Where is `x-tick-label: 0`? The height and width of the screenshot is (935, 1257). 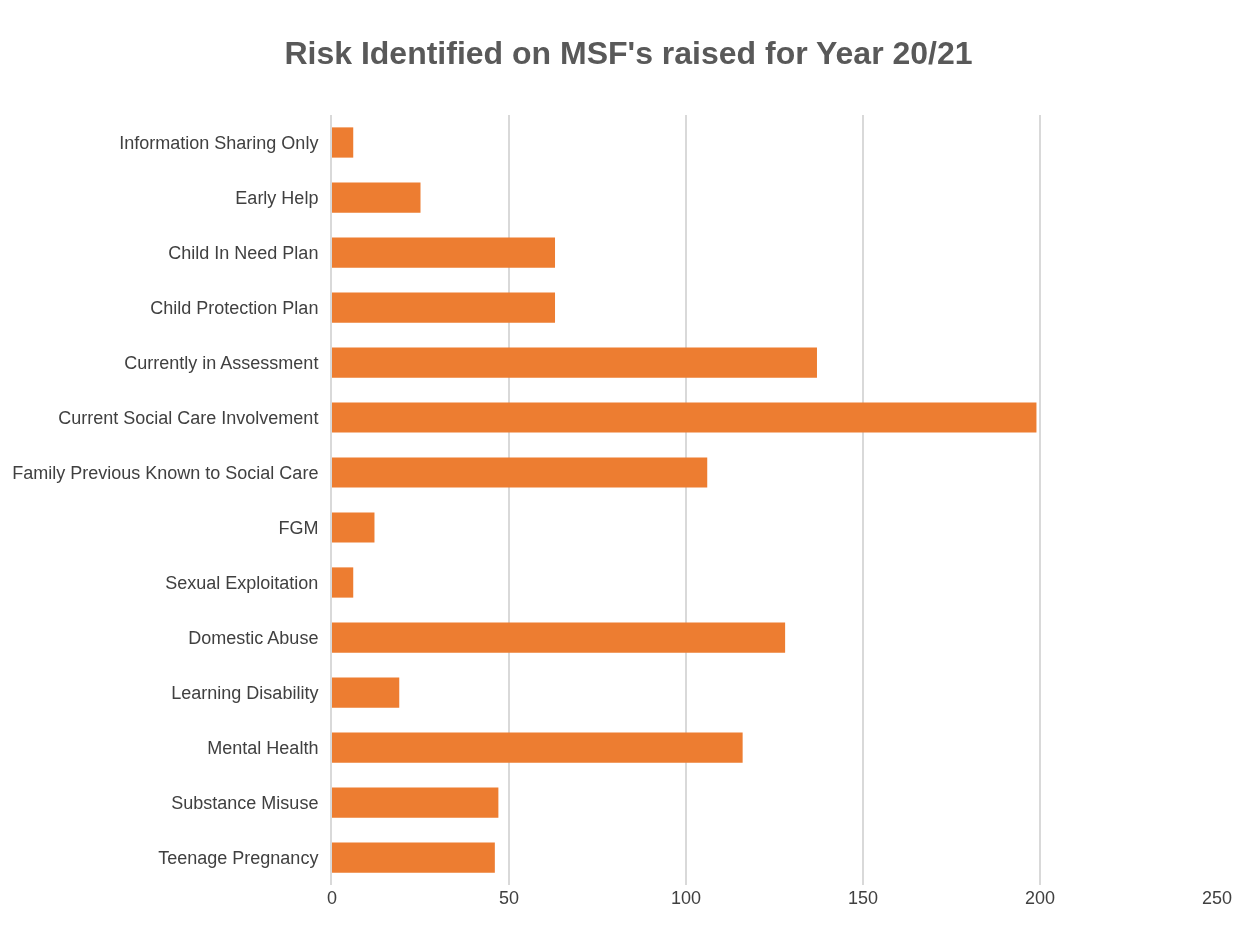
x-tick-label: 0 is located at coordinates (332, 898).